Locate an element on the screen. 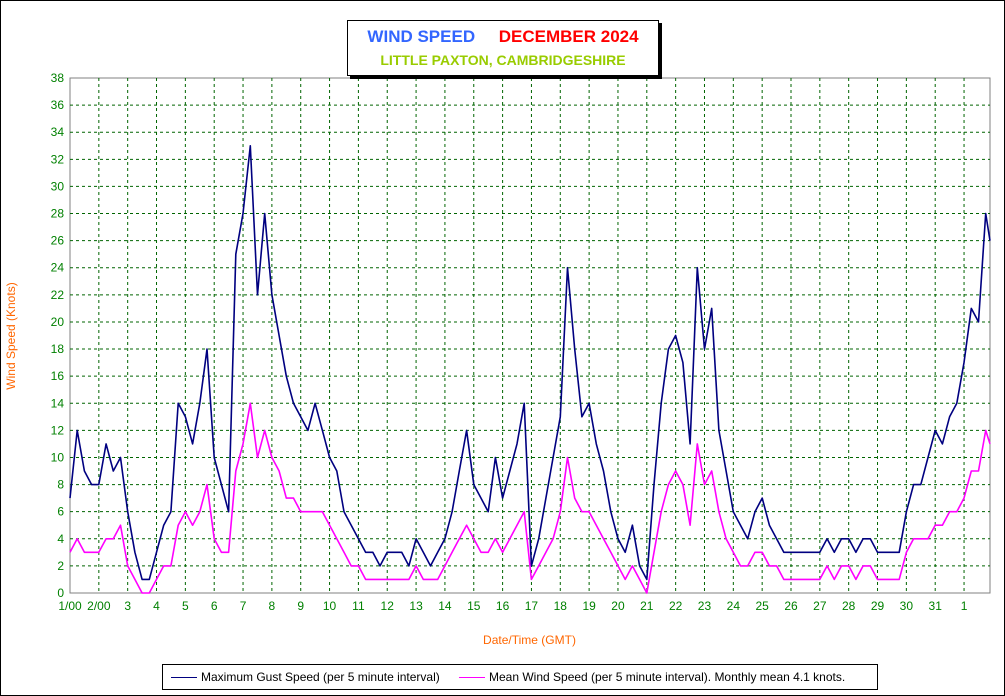 This screenshot has height=696, width=1005. x-tick-label: 13 is located at coordinates (416, 606).